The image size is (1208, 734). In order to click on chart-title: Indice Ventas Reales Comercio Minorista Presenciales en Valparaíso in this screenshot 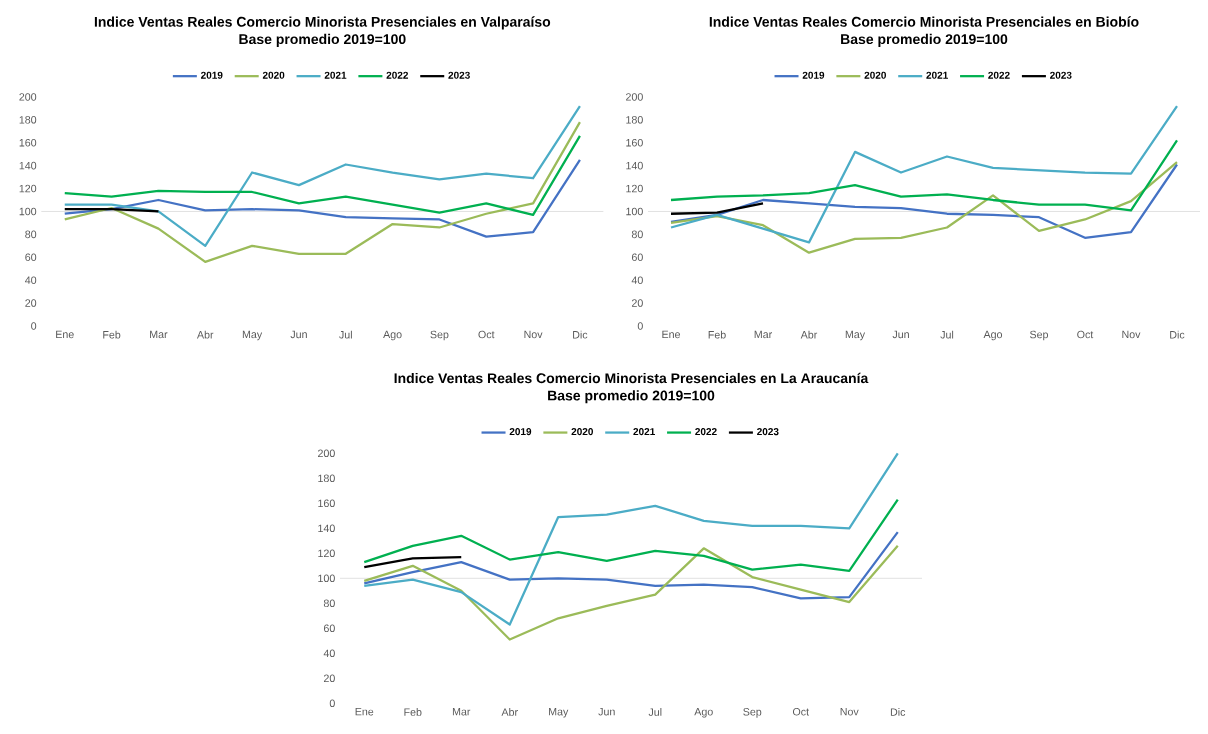, I will do `click(322, 23)`.